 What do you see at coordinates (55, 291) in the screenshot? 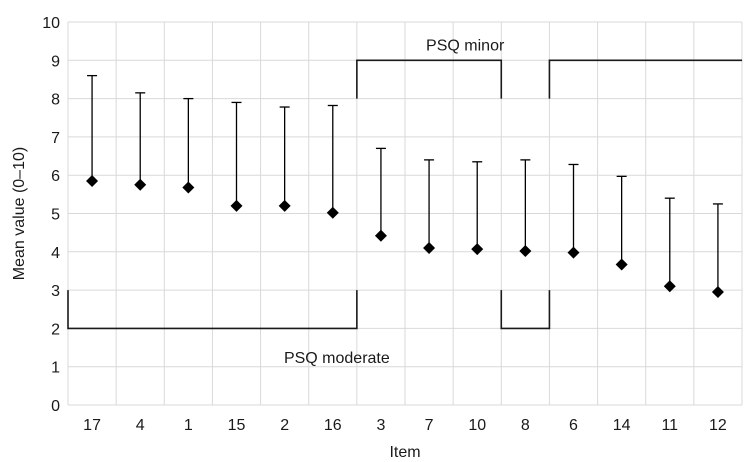
I see `y-tick-label: 3` at bounding box center [55, 291].